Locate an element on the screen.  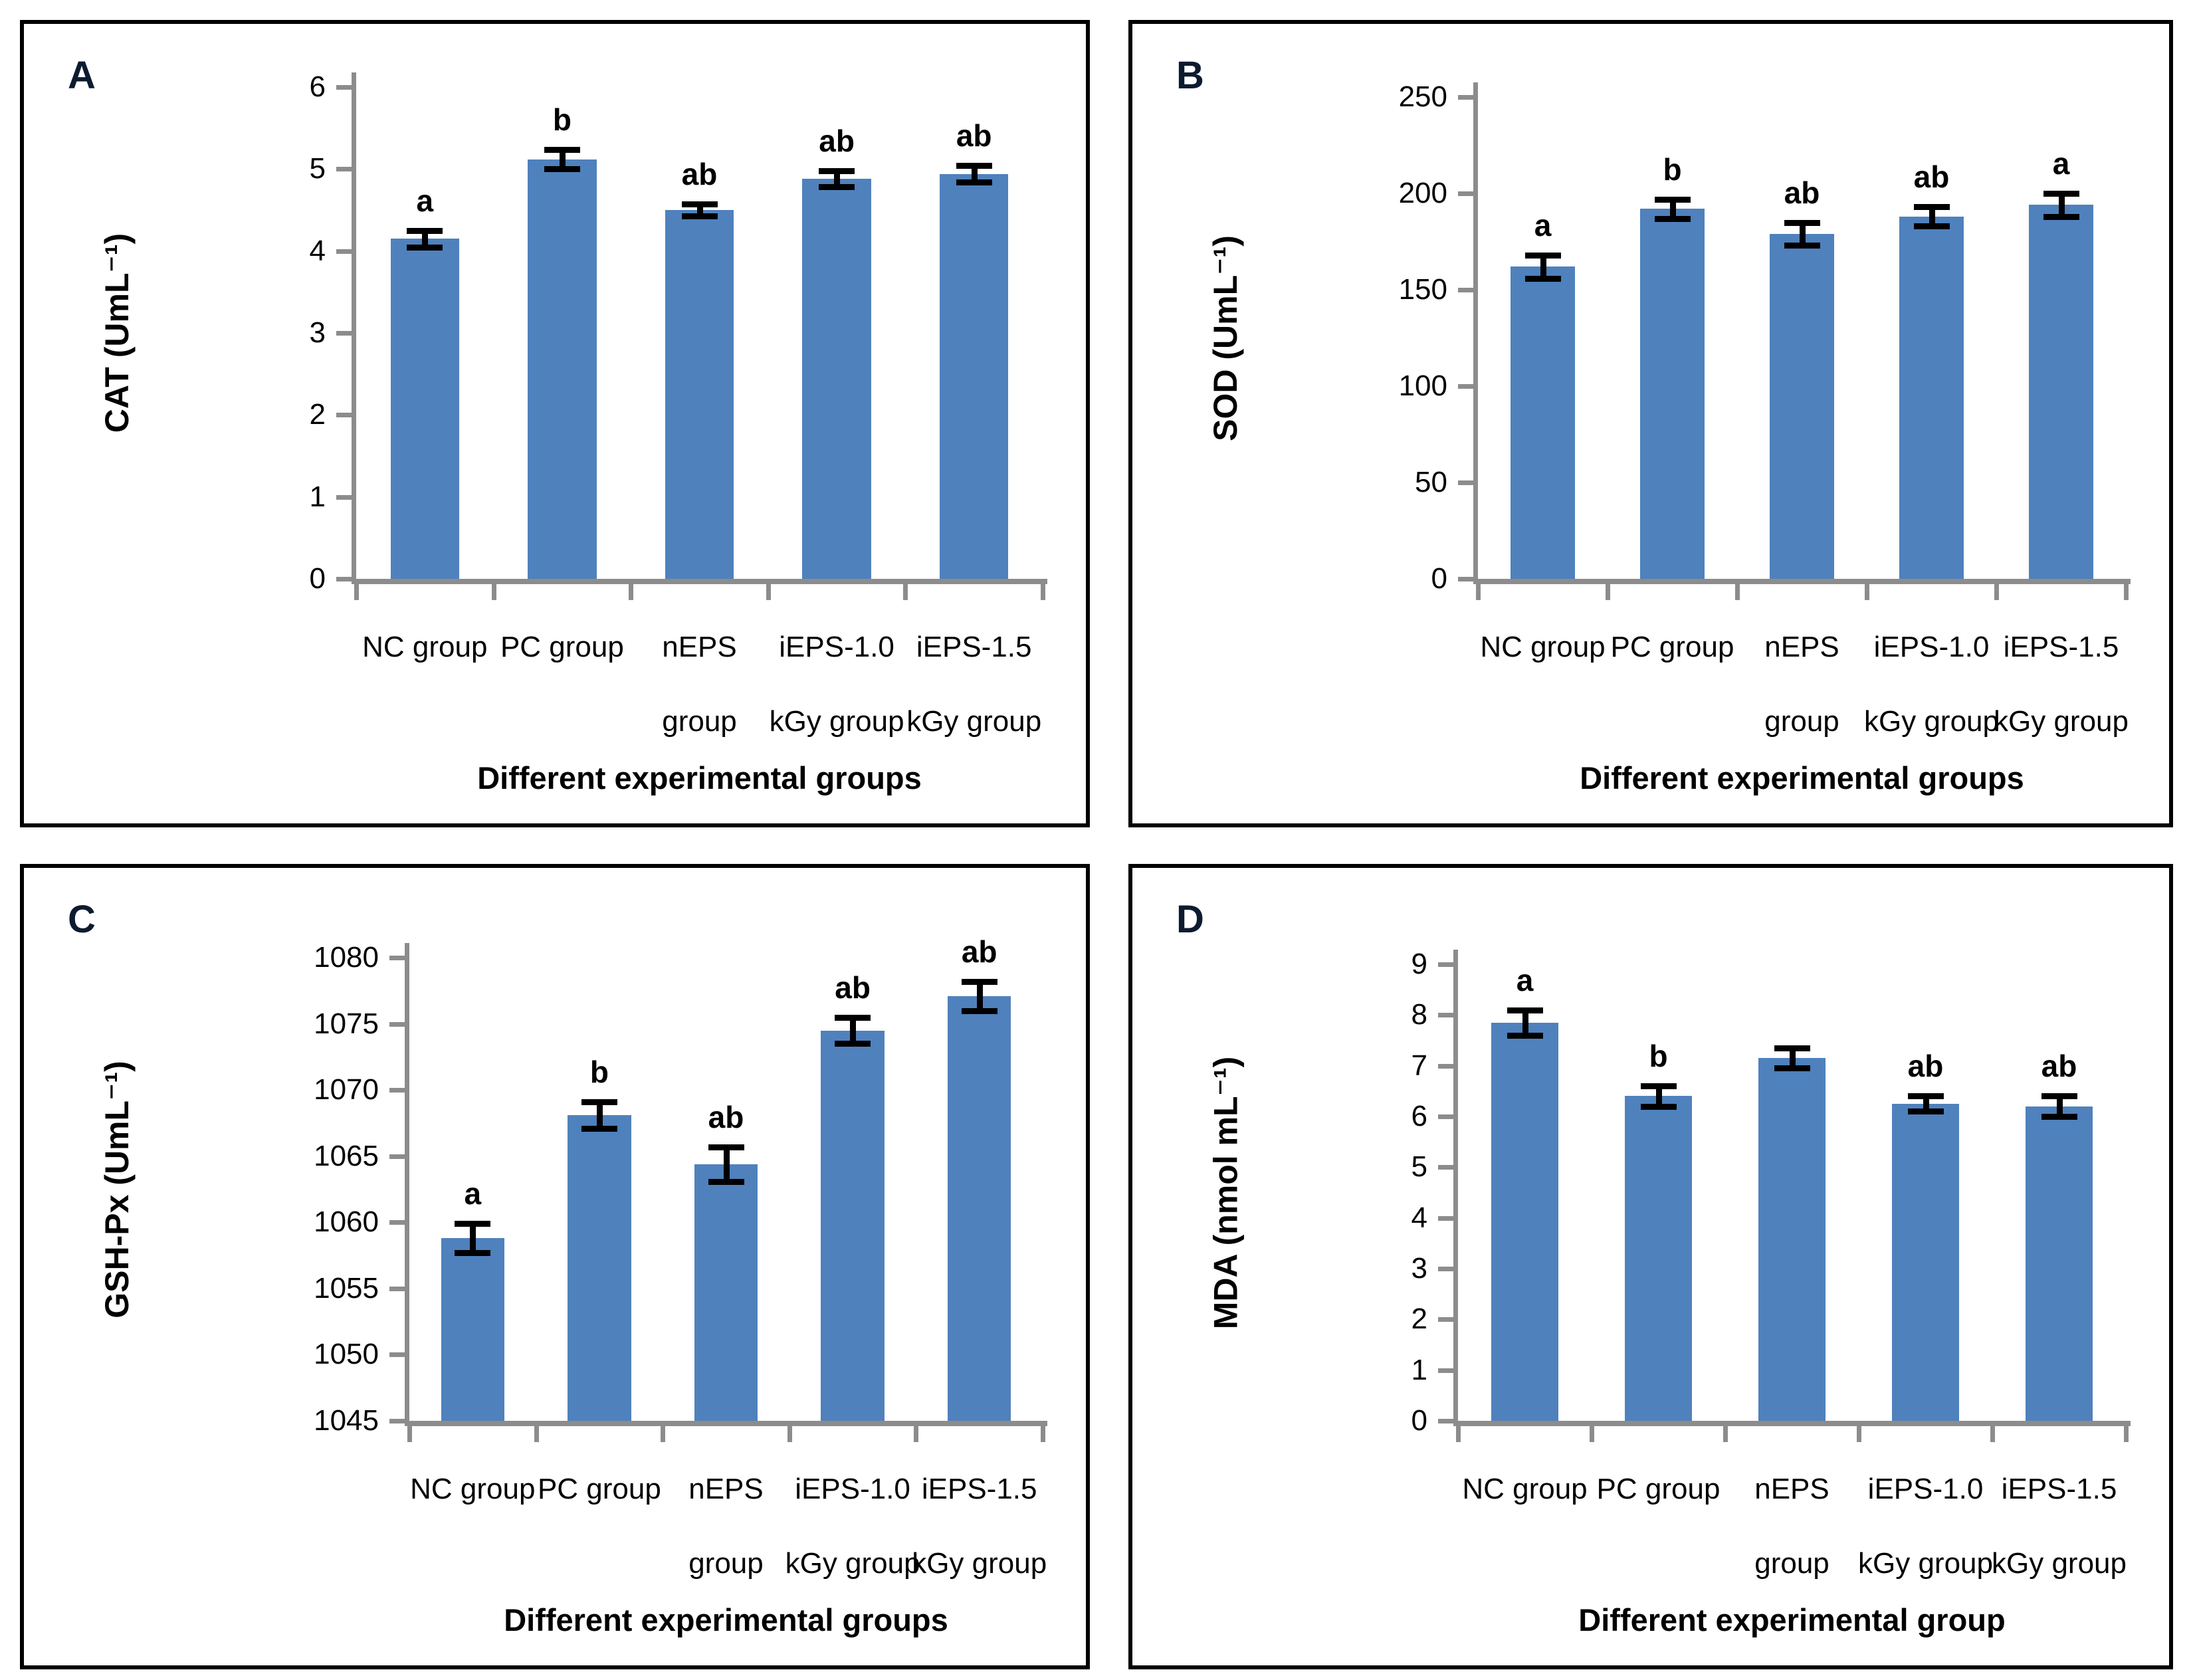
category-label-line: iEPS-1.0 is located at coordinates (853, 1489).